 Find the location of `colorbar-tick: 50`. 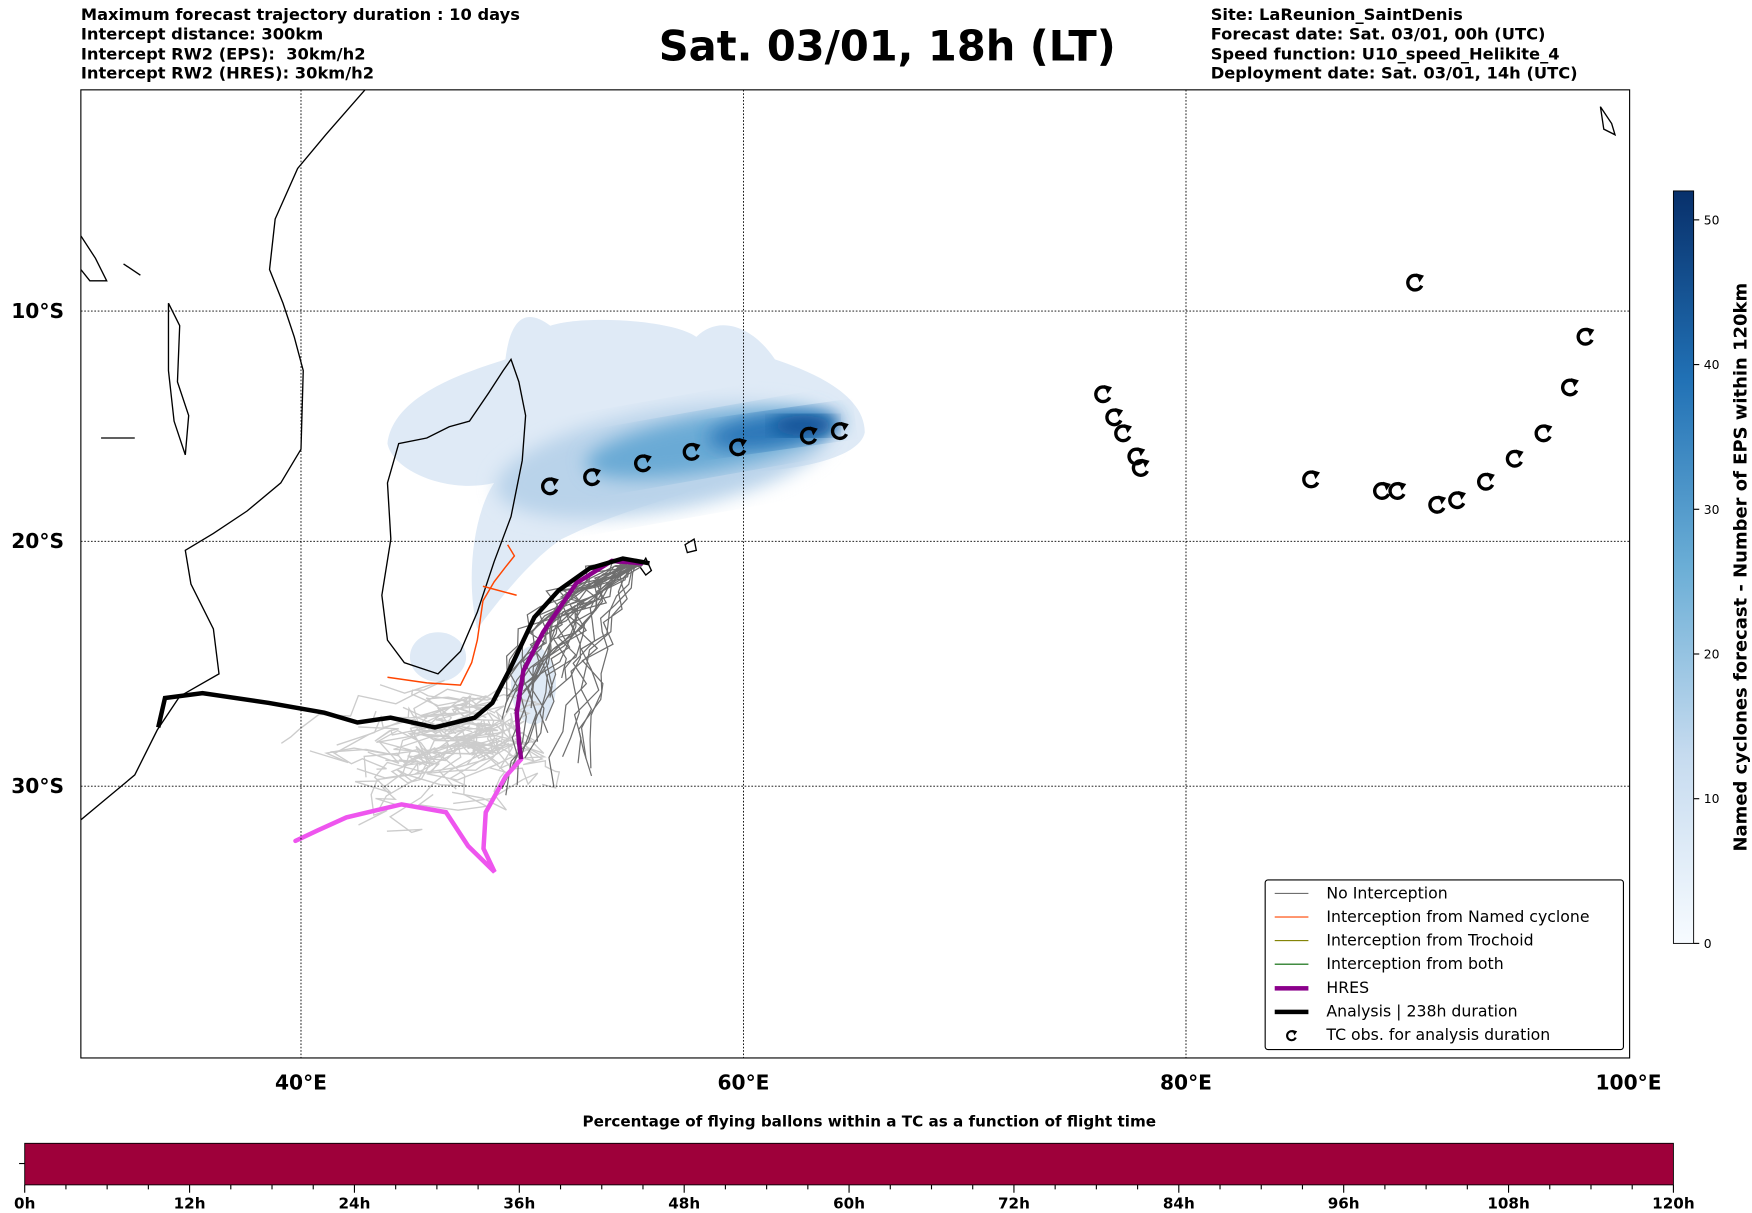

colorbar-tick: 50 is located at coordinates (1712, 220).